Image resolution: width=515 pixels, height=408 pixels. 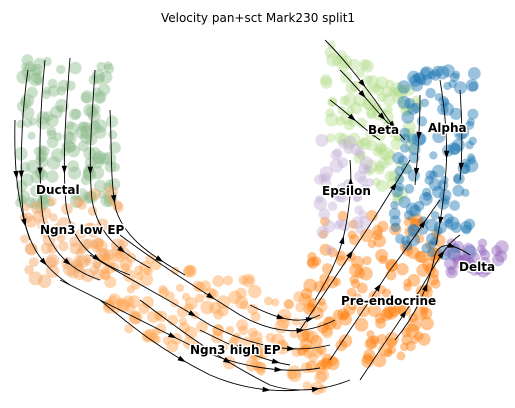 I want to click on cells-beta, so click(x=372, y=123).